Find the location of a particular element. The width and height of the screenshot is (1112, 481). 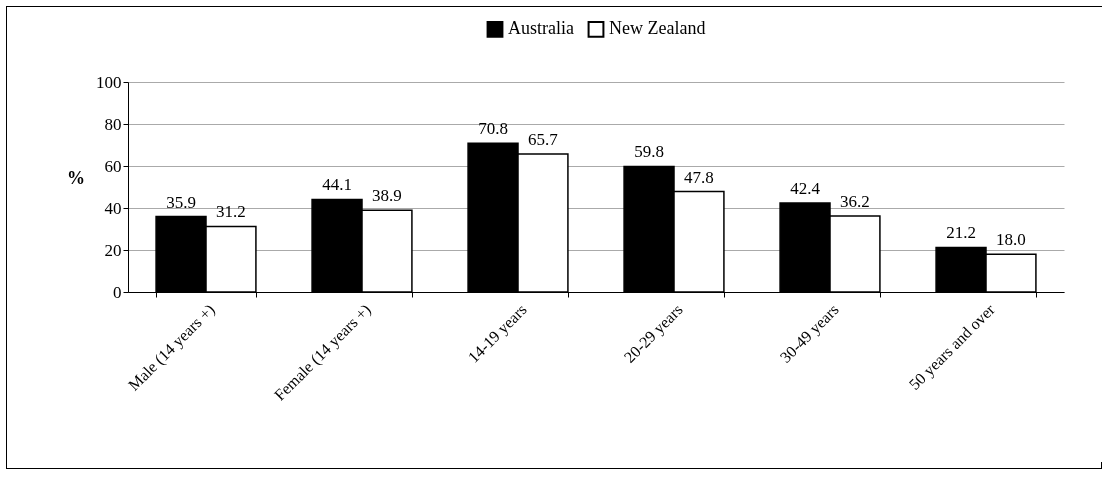

legend-label: Australia is located at coordinates (541, 28).